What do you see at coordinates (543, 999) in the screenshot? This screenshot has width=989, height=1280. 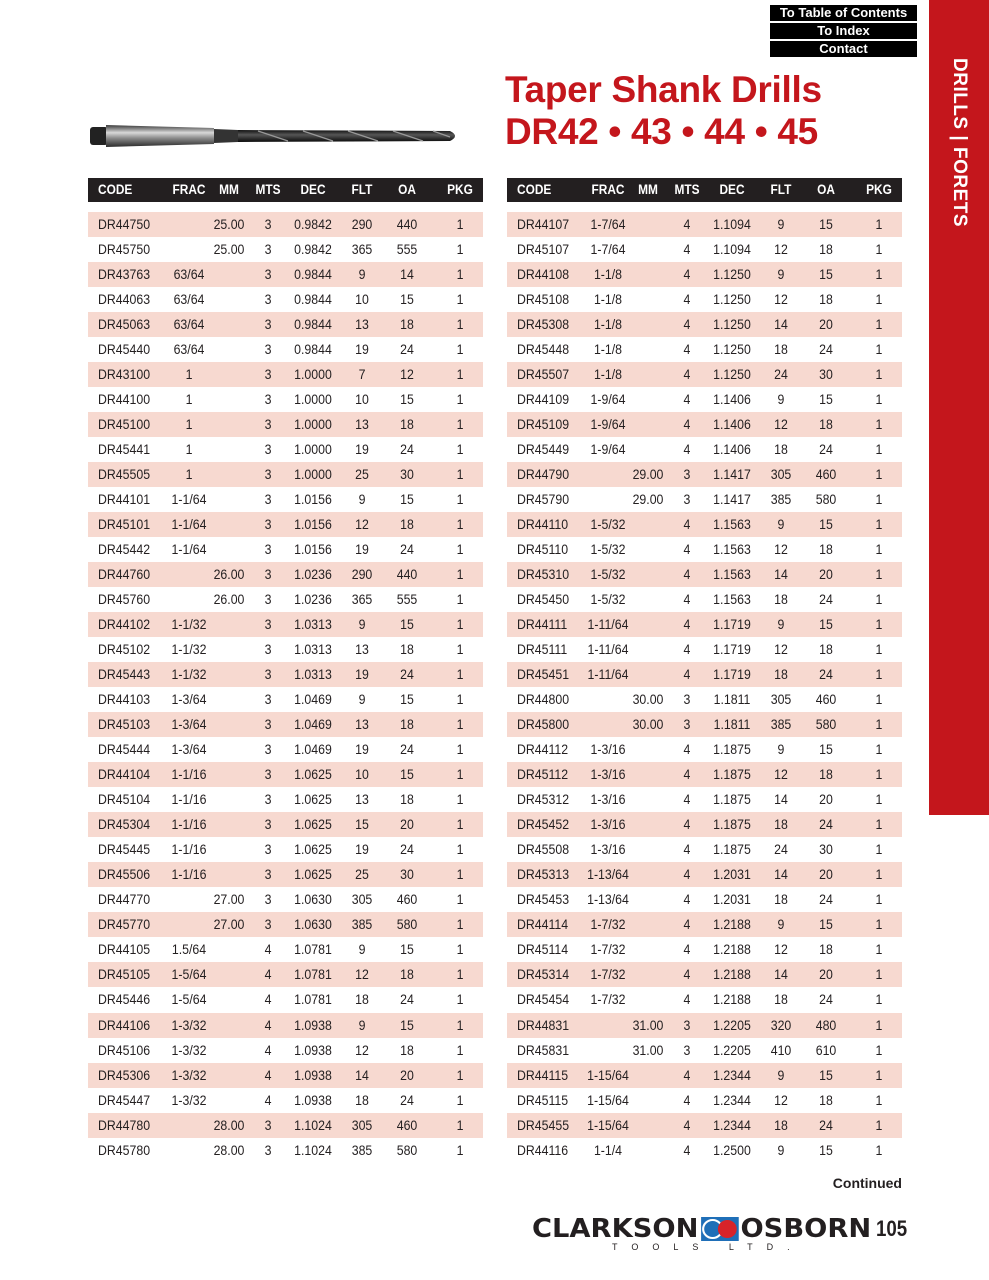 I see `cell-code: DR45454` at bounding box center [543, 999].